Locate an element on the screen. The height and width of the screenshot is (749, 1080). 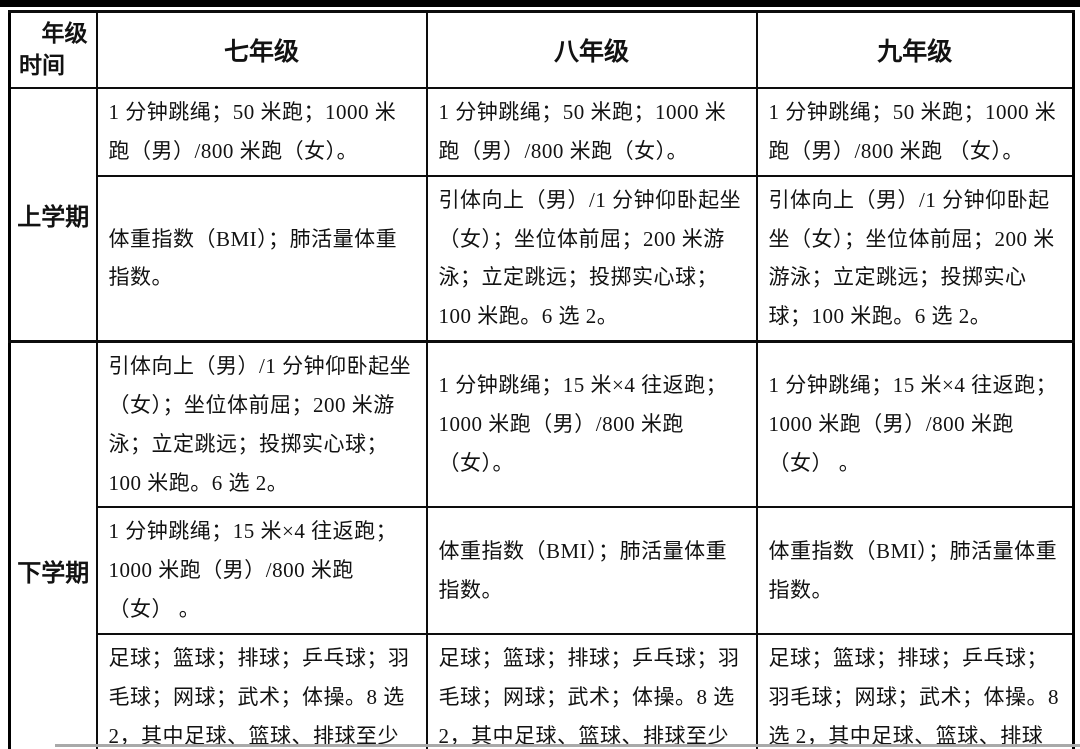
cell-term1-row2-grade7: 体重指数（BMI）；肺活量体重指数。 is located at coordinates (261, 258).